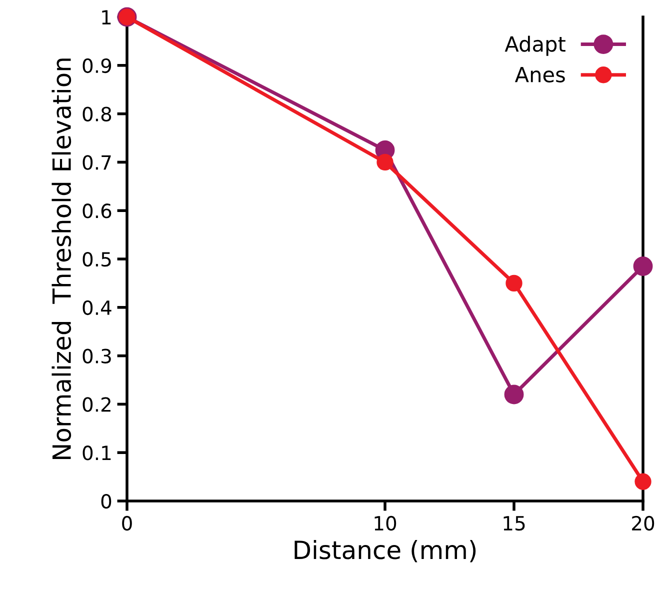 The image size is (658, 592). Describe the element at coordinates (96, 453) in the screenshot. I see `y-tick-label: 0.1` at that location.